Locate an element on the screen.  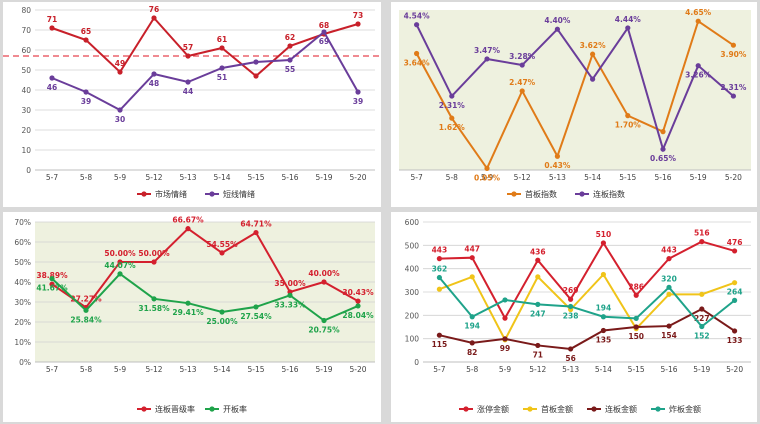
data-label: 264 is located at coordinates (735, 291).